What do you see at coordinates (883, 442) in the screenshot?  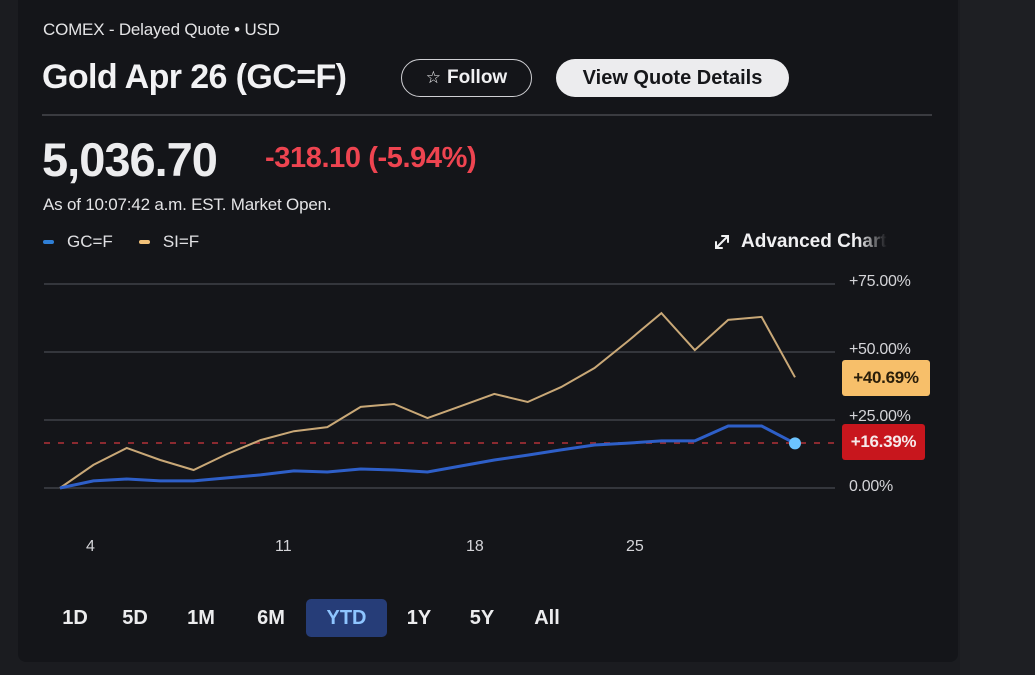 I see `gc-last-value-badge: +16.39%` at bounding box center [883, 442].